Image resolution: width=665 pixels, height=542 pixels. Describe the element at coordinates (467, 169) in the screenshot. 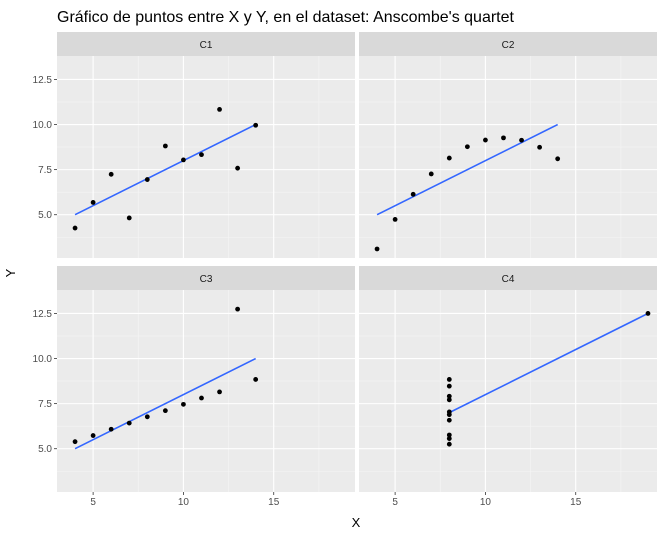

I see `fit-line-c2` at that location.